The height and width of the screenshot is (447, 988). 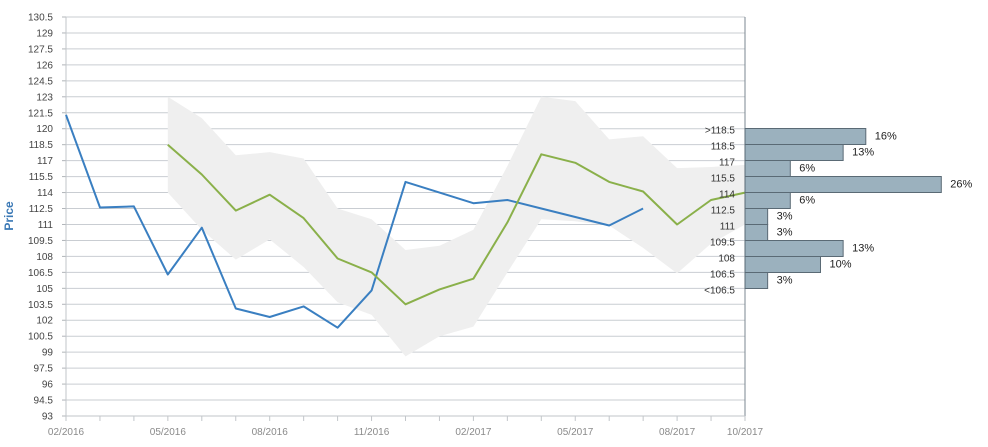 I want to click on x-tick-label: 08/2016, so click(x=270, y=432).